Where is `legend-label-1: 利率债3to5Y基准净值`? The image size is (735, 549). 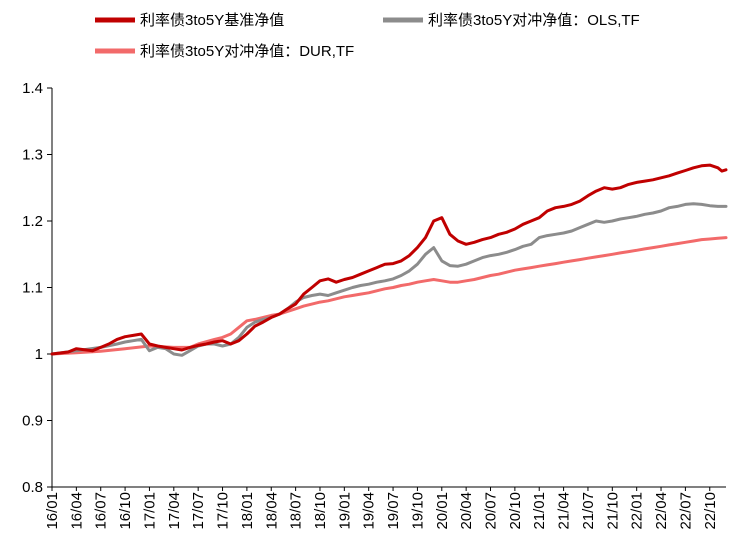
legend-label-1: 利率债3to5Y基准净值 is located at coordinates (212, 20).